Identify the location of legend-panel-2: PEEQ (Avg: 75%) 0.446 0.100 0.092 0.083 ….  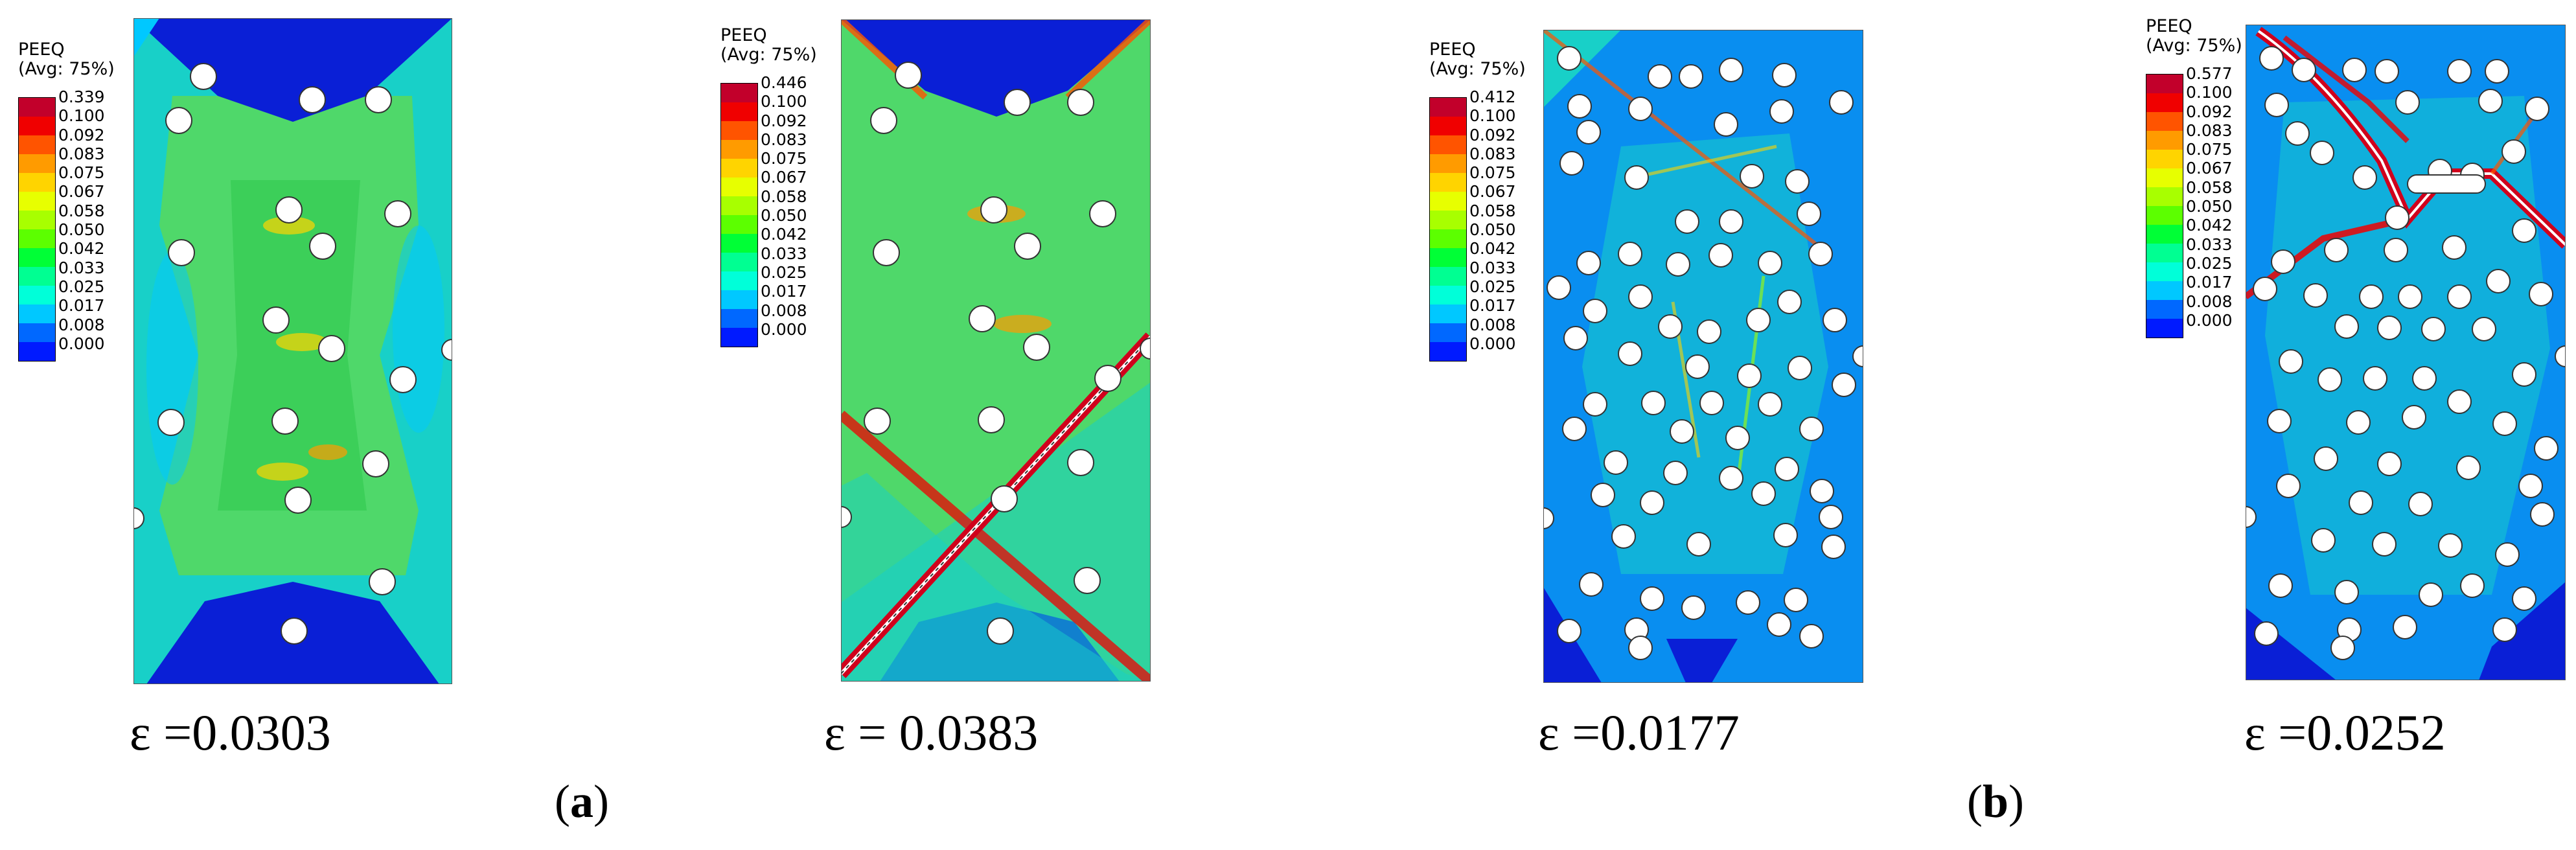
(768, 186).